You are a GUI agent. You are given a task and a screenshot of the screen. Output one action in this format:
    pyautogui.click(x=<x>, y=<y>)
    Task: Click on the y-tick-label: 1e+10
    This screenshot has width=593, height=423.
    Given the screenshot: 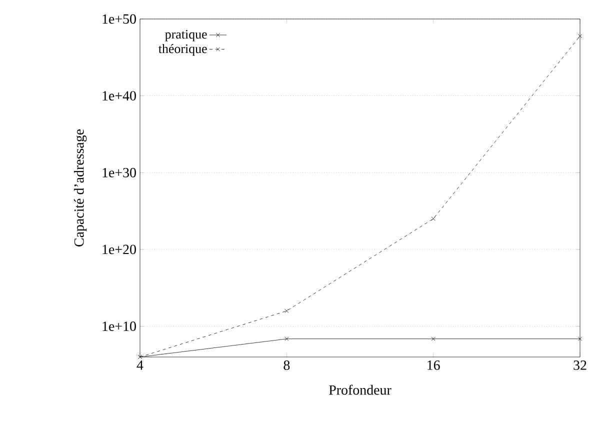 What is the action you would take?
    pyautogui.click(x=119, y=326)
    